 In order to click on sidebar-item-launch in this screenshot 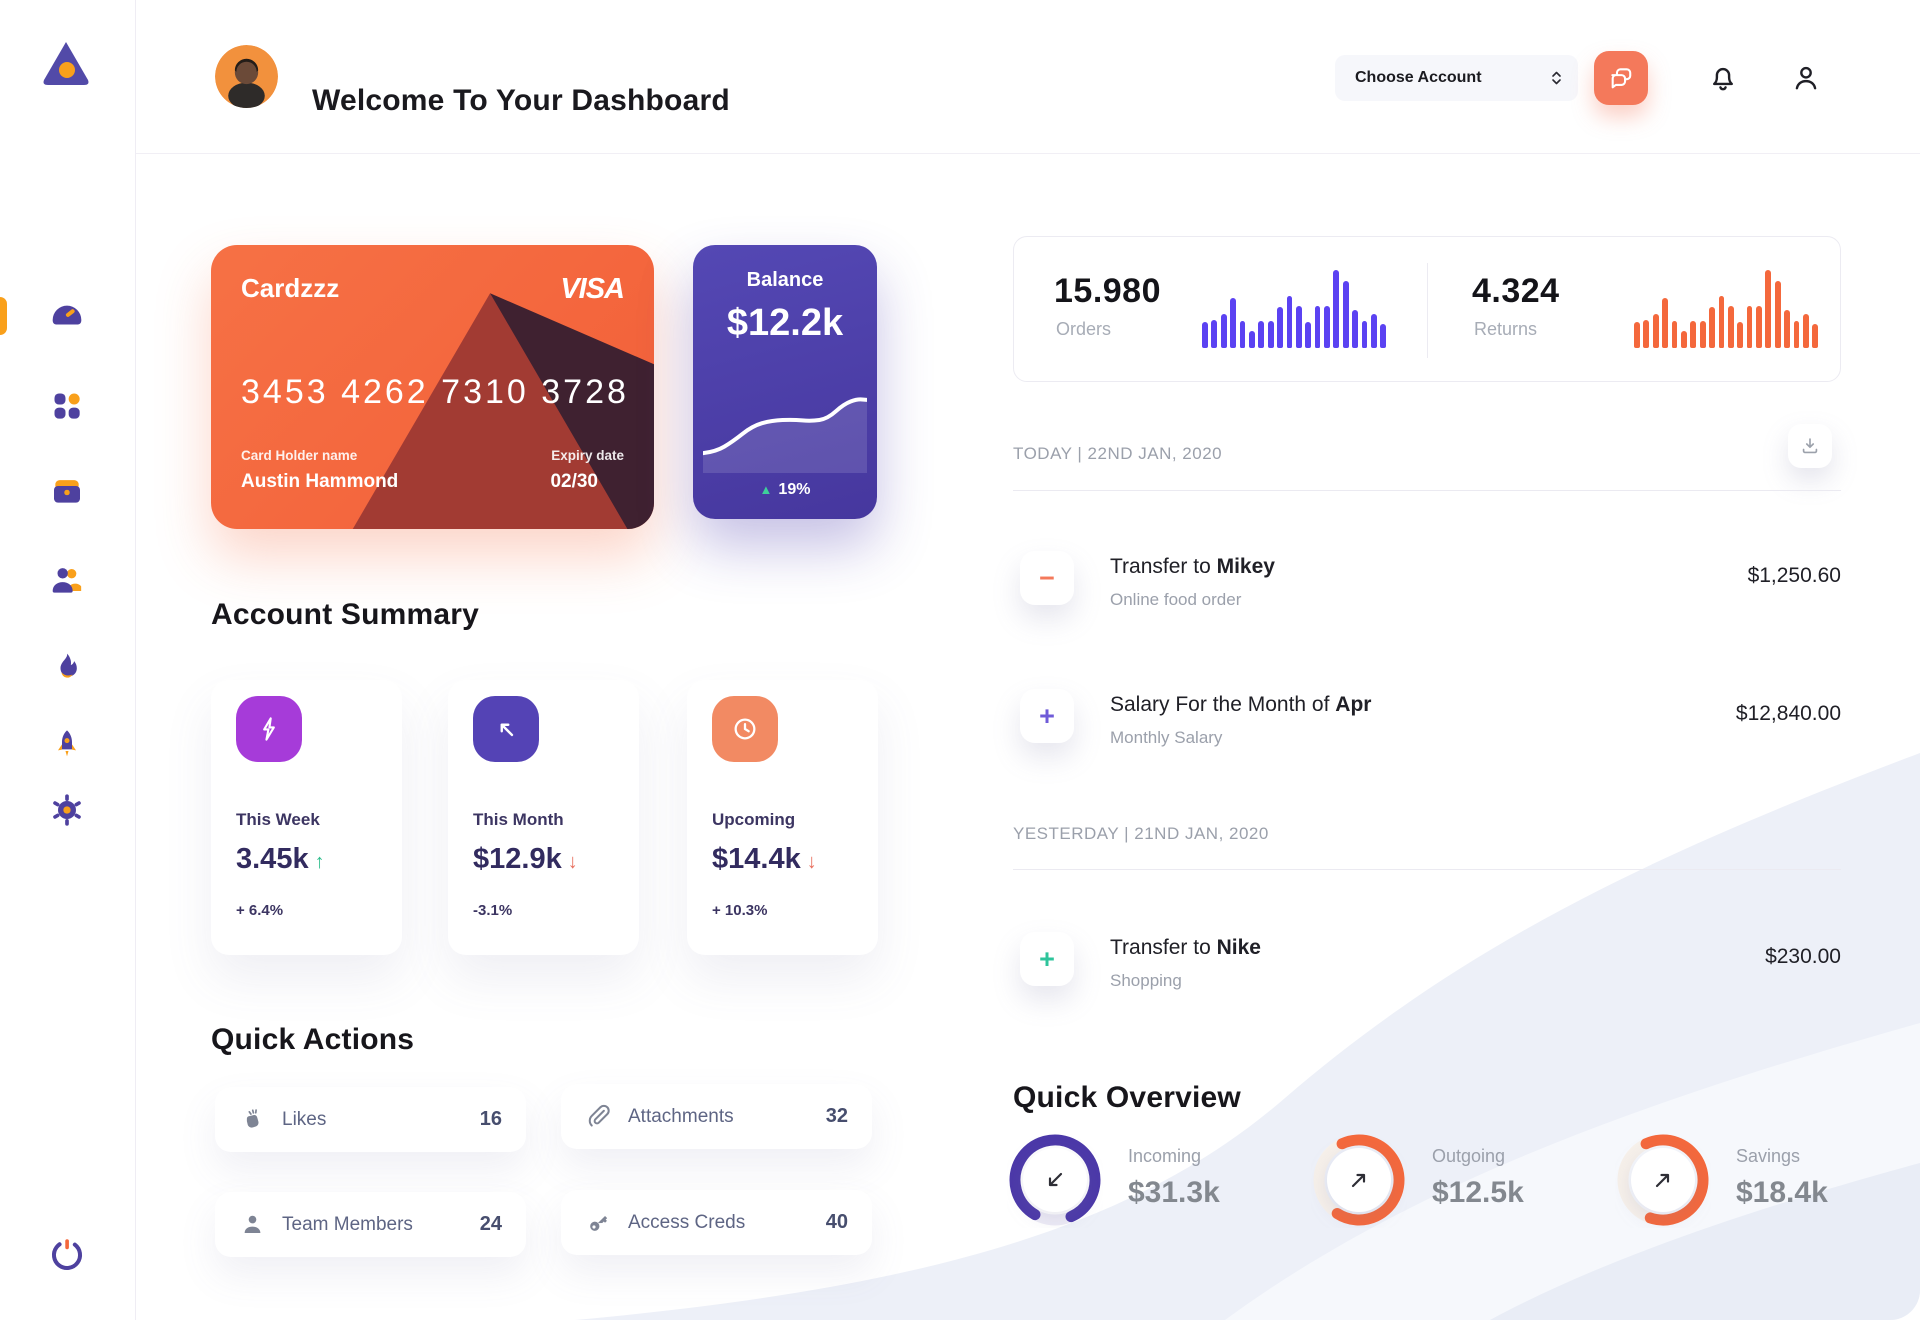, I will do `click(67, 745)`.